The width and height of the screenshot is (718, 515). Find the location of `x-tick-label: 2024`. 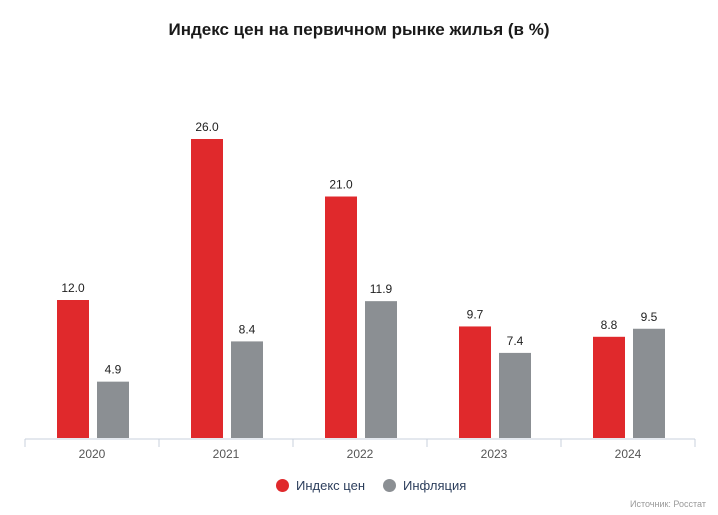

x-tick-label: 2024 is located at coordinates (628, 454).